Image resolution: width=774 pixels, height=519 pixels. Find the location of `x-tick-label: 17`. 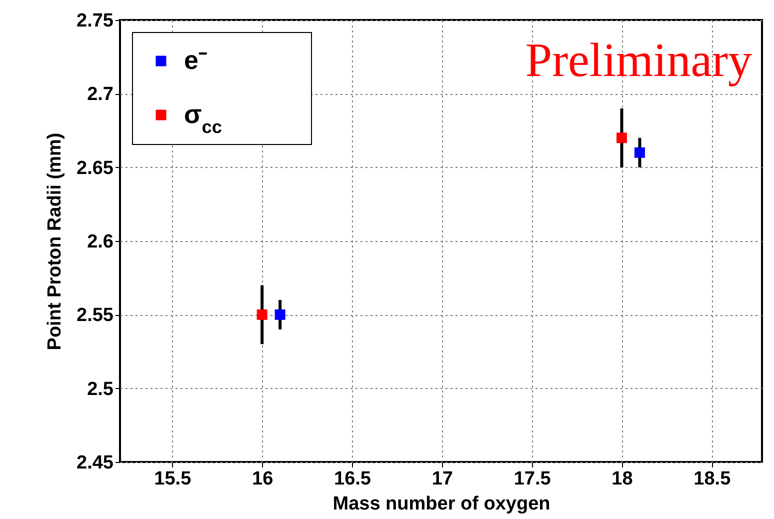

x-tick-label: 17 is located at coordinates (442, 479).